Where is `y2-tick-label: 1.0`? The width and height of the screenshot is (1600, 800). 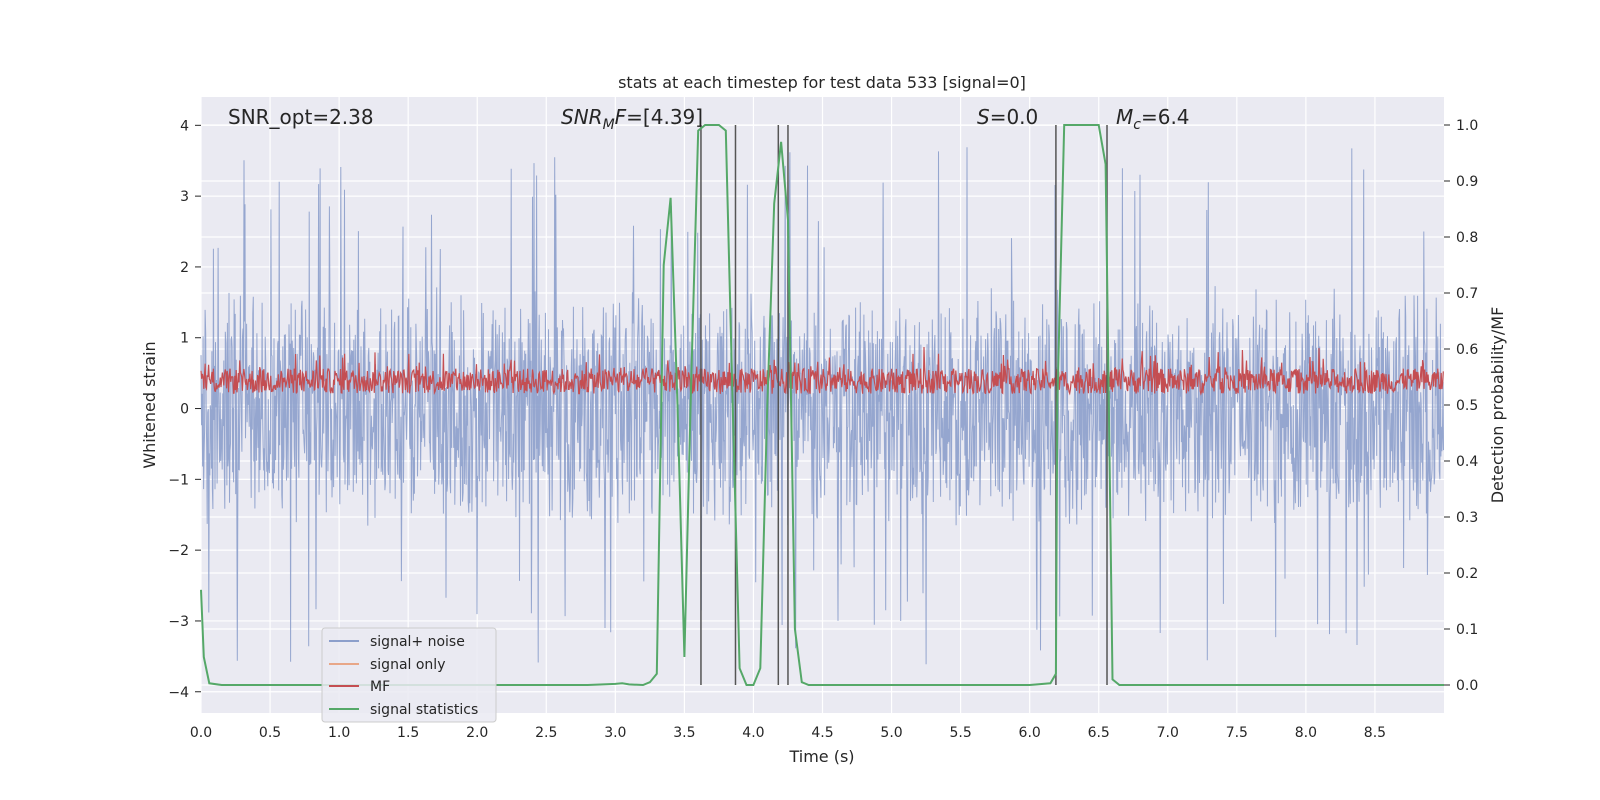 y2-tick-label: 1.0 is located at coordinates (1467, 126).